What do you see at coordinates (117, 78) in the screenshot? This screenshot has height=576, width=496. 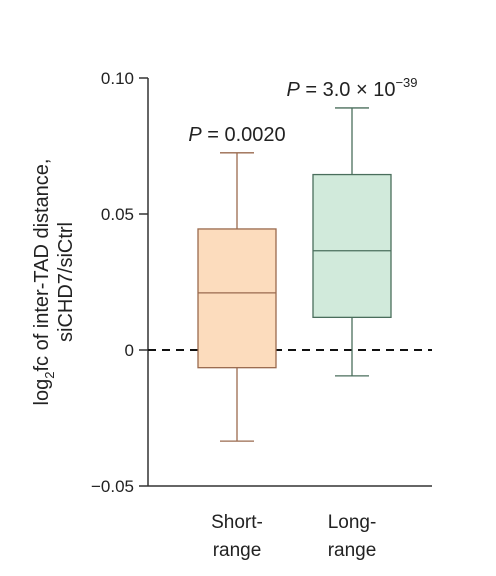 I see `y-tick-label: 0.10` at bounding box center [117, 78].